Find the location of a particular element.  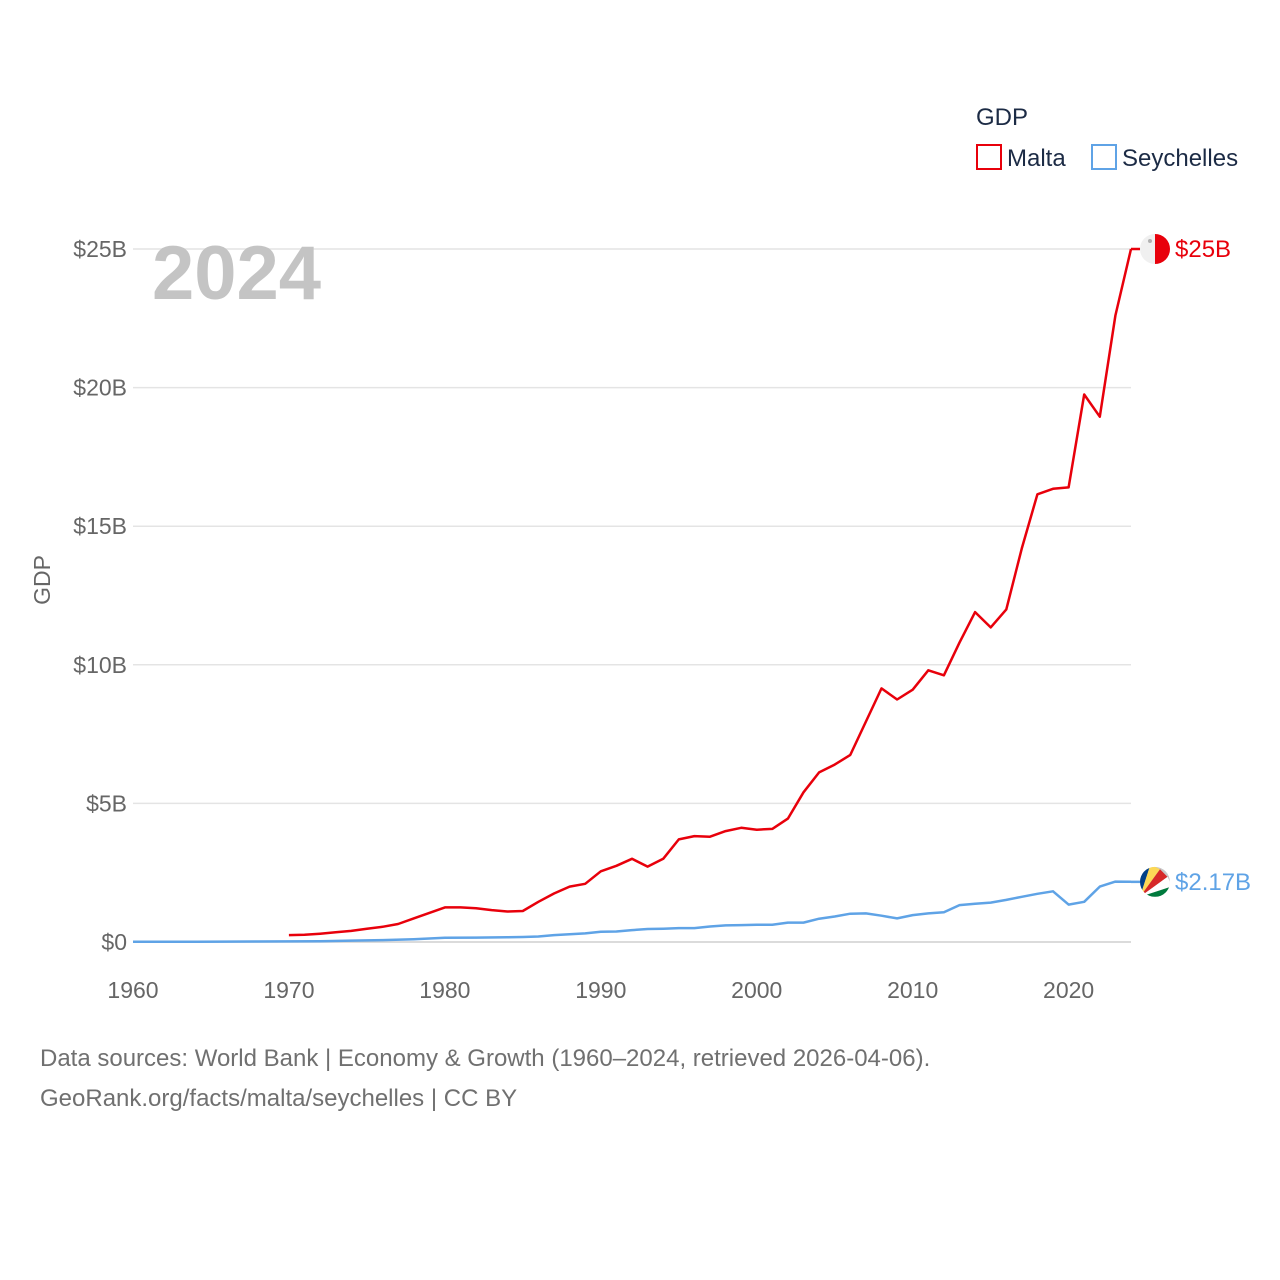

y-axis-ticks: $0 $5B $10B $15B $20B $25B is located at coordinates (100, 595).